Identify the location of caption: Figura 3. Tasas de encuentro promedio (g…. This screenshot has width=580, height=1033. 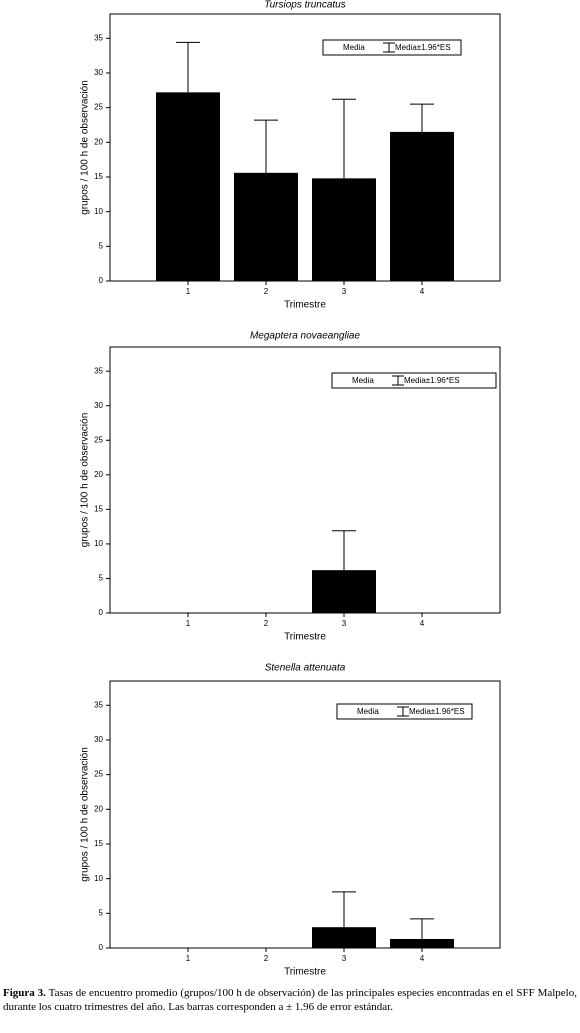
(290, 1000).